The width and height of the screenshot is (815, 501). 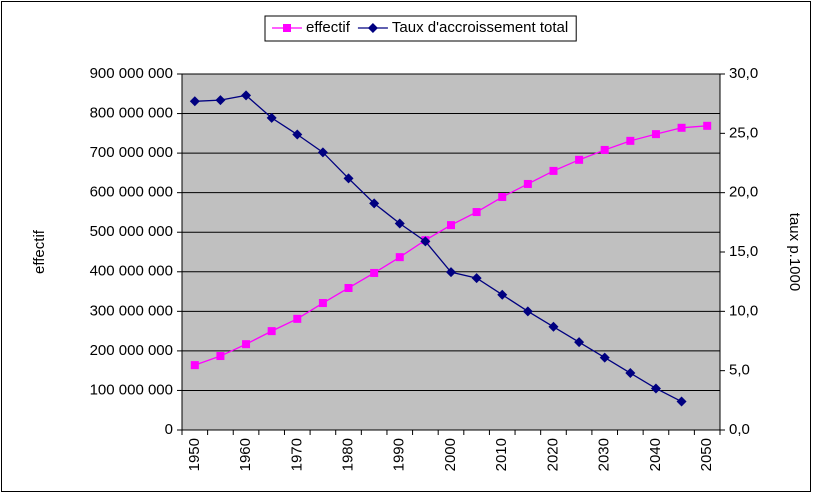 I want to click on x-tick-label: 1960, so click(x=245, y=454).